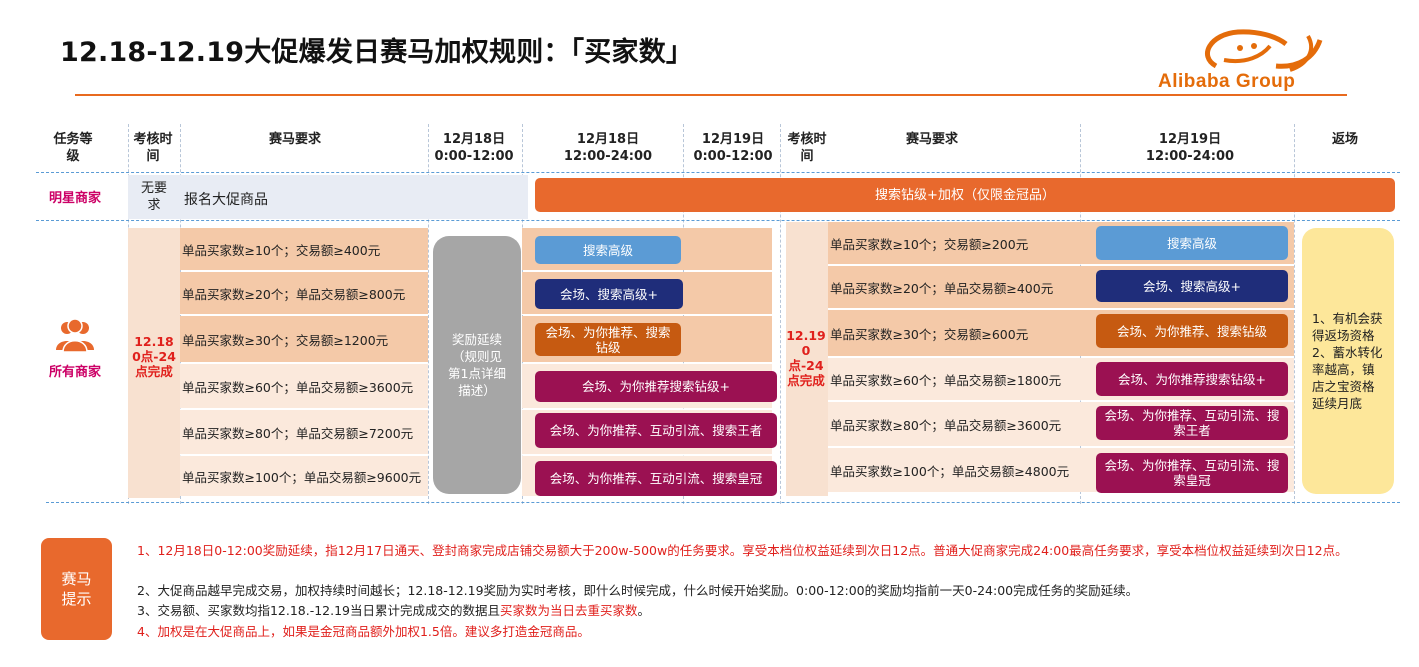 This screenshot has width=1419, height=667. Describe the element at coordinates (75, 336) in the screenshot. I see `merchants-icon` at that location.